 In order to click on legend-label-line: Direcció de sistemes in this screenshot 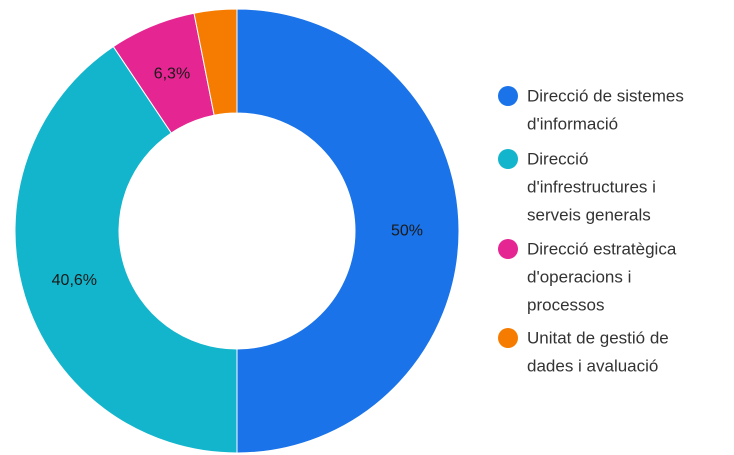, I will do `click(605, 96)`.